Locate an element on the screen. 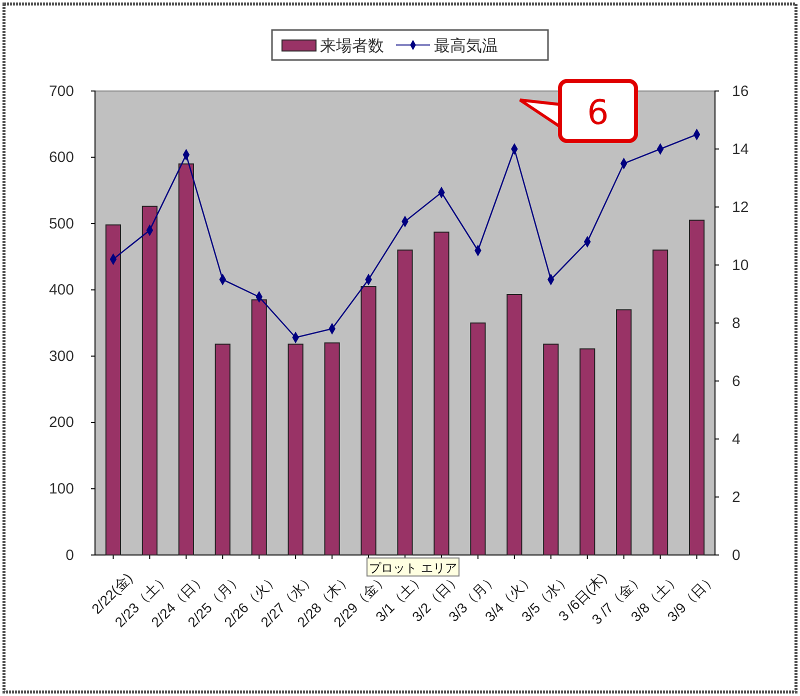 The width and height of the screenshot is (800, 696). y2-tick-label: 8 is located at coordinates (736, 323).